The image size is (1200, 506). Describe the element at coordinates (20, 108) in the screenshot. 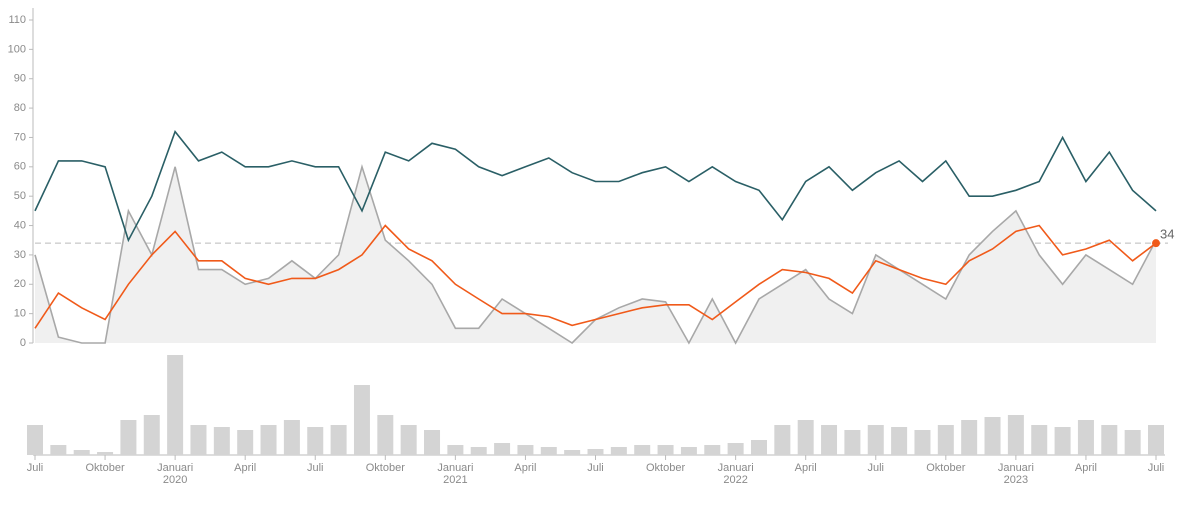

I see `y-tick-label: 80` at that location.